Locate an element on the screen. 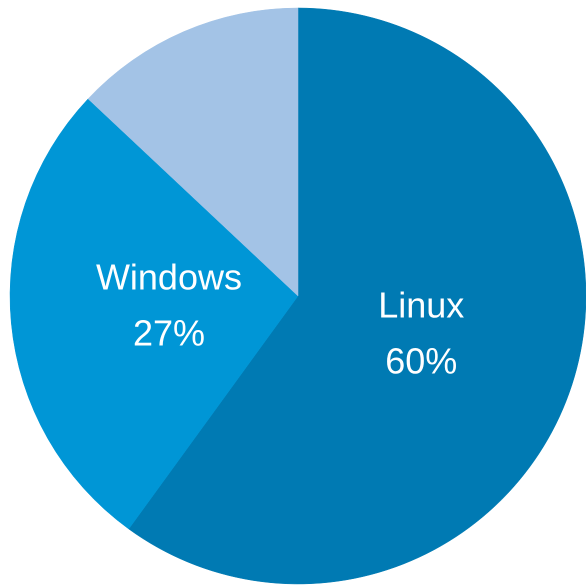  slice-value-label: 60% is located at coordinates (421, 361).